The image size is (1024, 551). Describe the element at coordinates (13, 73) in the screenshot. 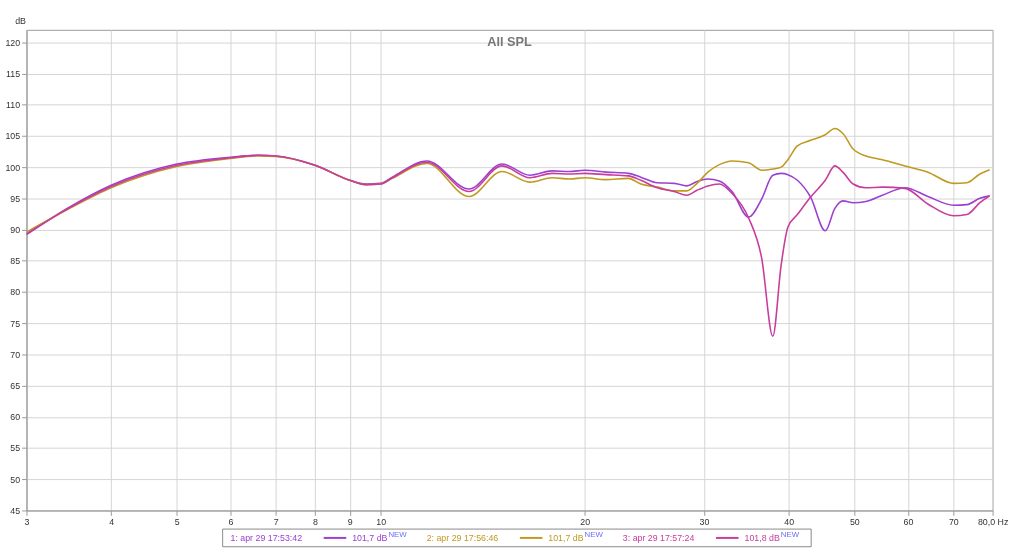

I see `y-tick-label: 115` at that location.